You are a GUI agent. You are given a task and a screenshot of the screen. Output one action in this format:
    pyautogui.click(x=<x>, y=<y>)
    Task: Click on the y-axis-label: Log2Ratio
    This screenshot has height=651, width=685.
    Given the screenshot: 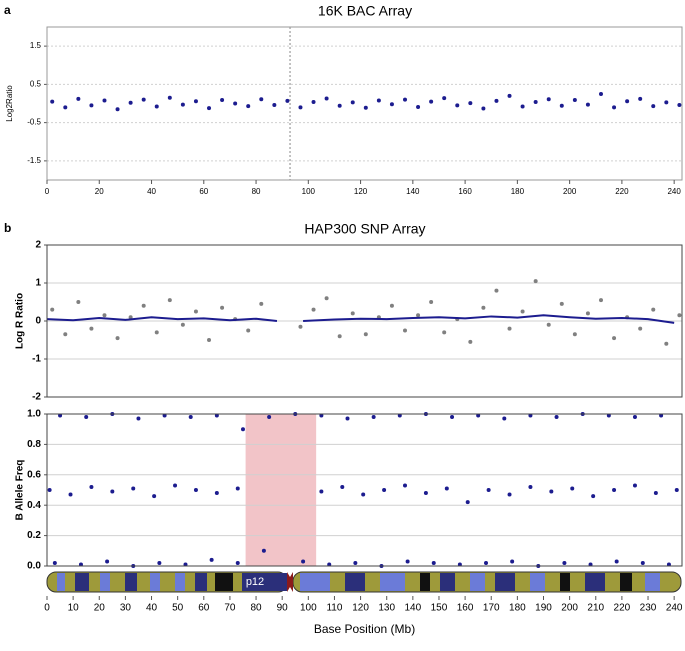 What is the action you would take?
    pyautogui.click(x=9, y=103)
    